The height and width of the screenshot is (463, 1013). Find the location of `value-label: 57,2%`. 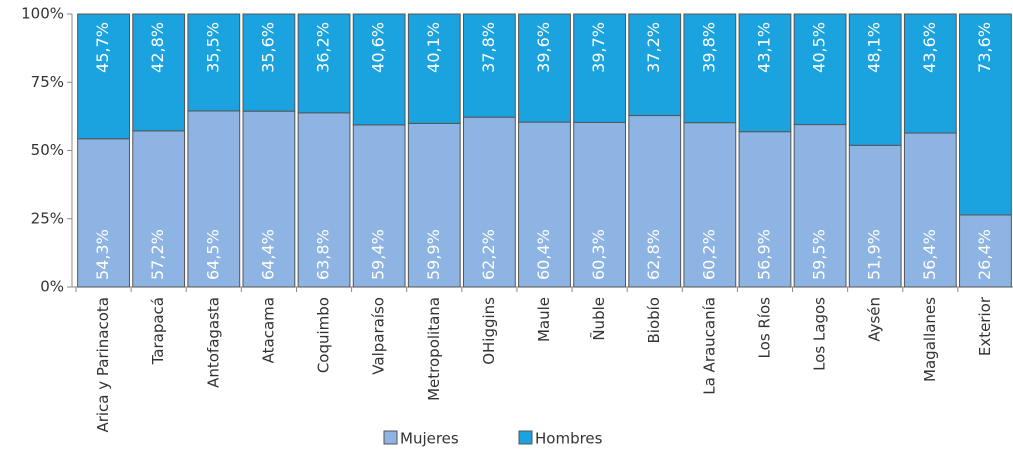

value-label: 57,2% is located at coordinates (157, 254).